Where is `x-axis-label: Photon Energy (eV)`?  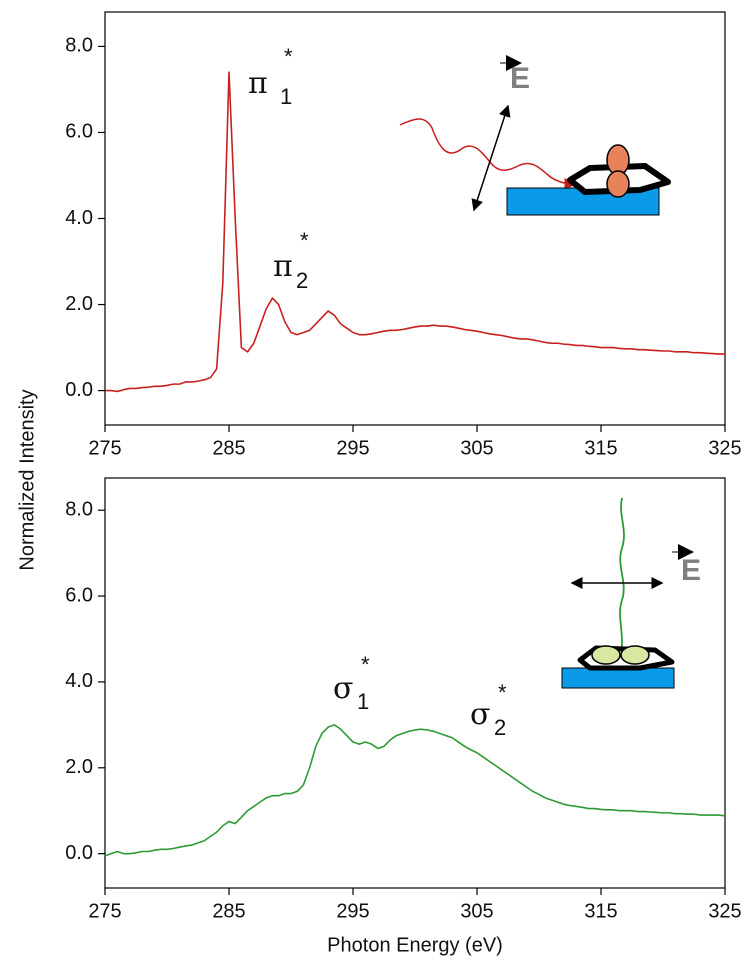
x-axis-label: Photon Energy (eV) is located at coordinates (415, 945).